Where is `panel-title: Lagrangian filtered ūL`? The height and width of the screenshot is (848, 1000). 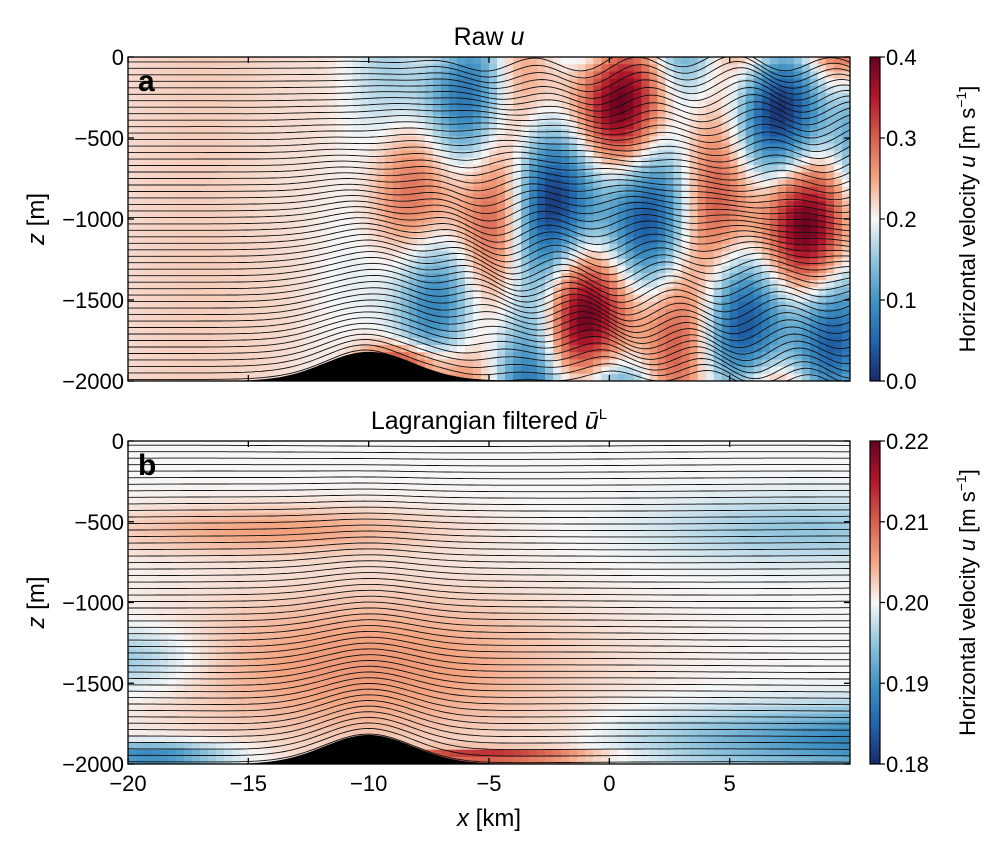 panel-title: Lagrangian filtered ūL is located at coordinates (489, 420).